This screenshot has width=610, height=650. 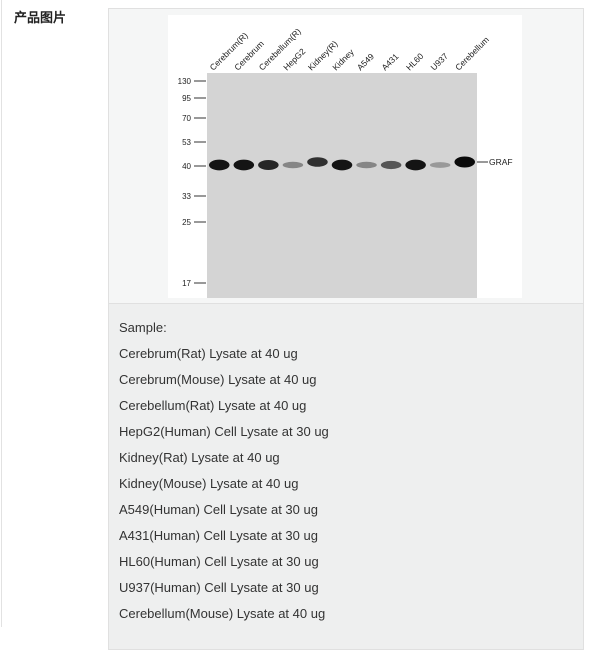 What do you see at coordinates (208, 353) in the screenshot?
I see `caption-line: Cerebrum(Rat) Lysate at 40 ug` at bounding box center [208, 353].